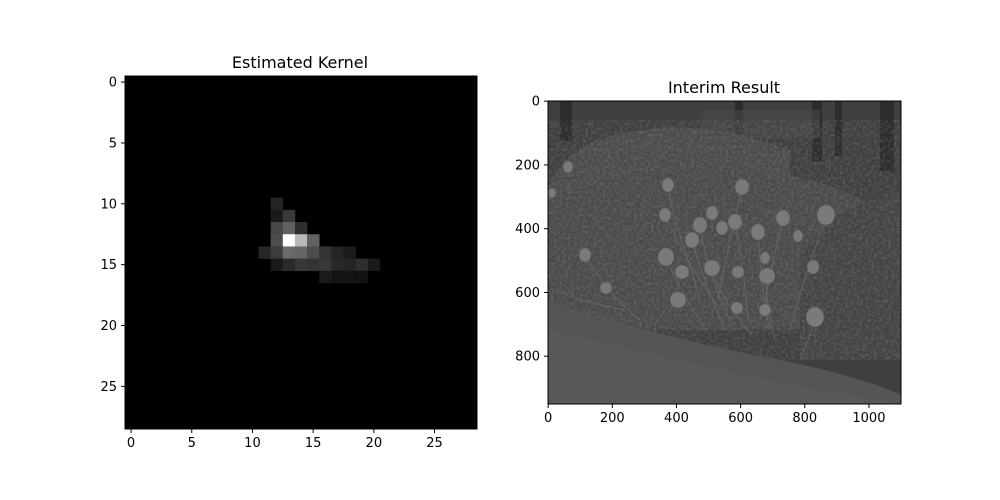 The width and height of the screenshot is (1000, 500). Describe the element at coordinates (868, 418) in the screenshot. I see `interim-x-tick-label: 1000` at that location.